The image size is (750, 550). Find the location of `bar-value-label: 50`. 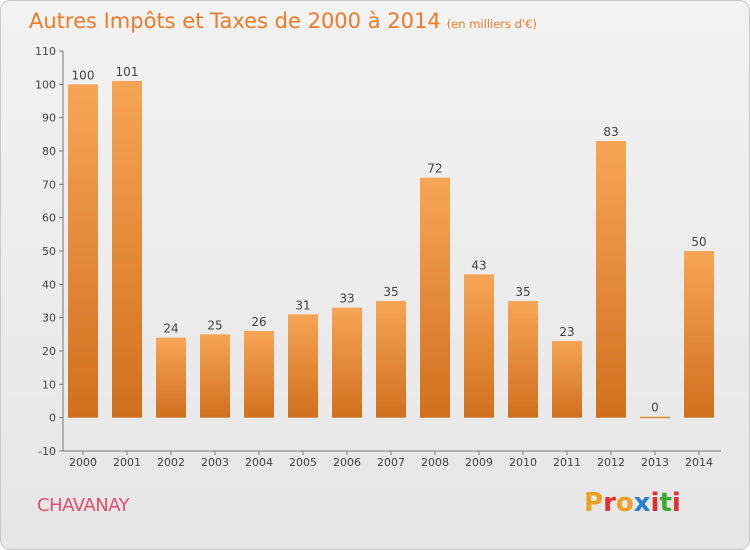

bar-value-label: 50 is located at coordinates (698, 242).